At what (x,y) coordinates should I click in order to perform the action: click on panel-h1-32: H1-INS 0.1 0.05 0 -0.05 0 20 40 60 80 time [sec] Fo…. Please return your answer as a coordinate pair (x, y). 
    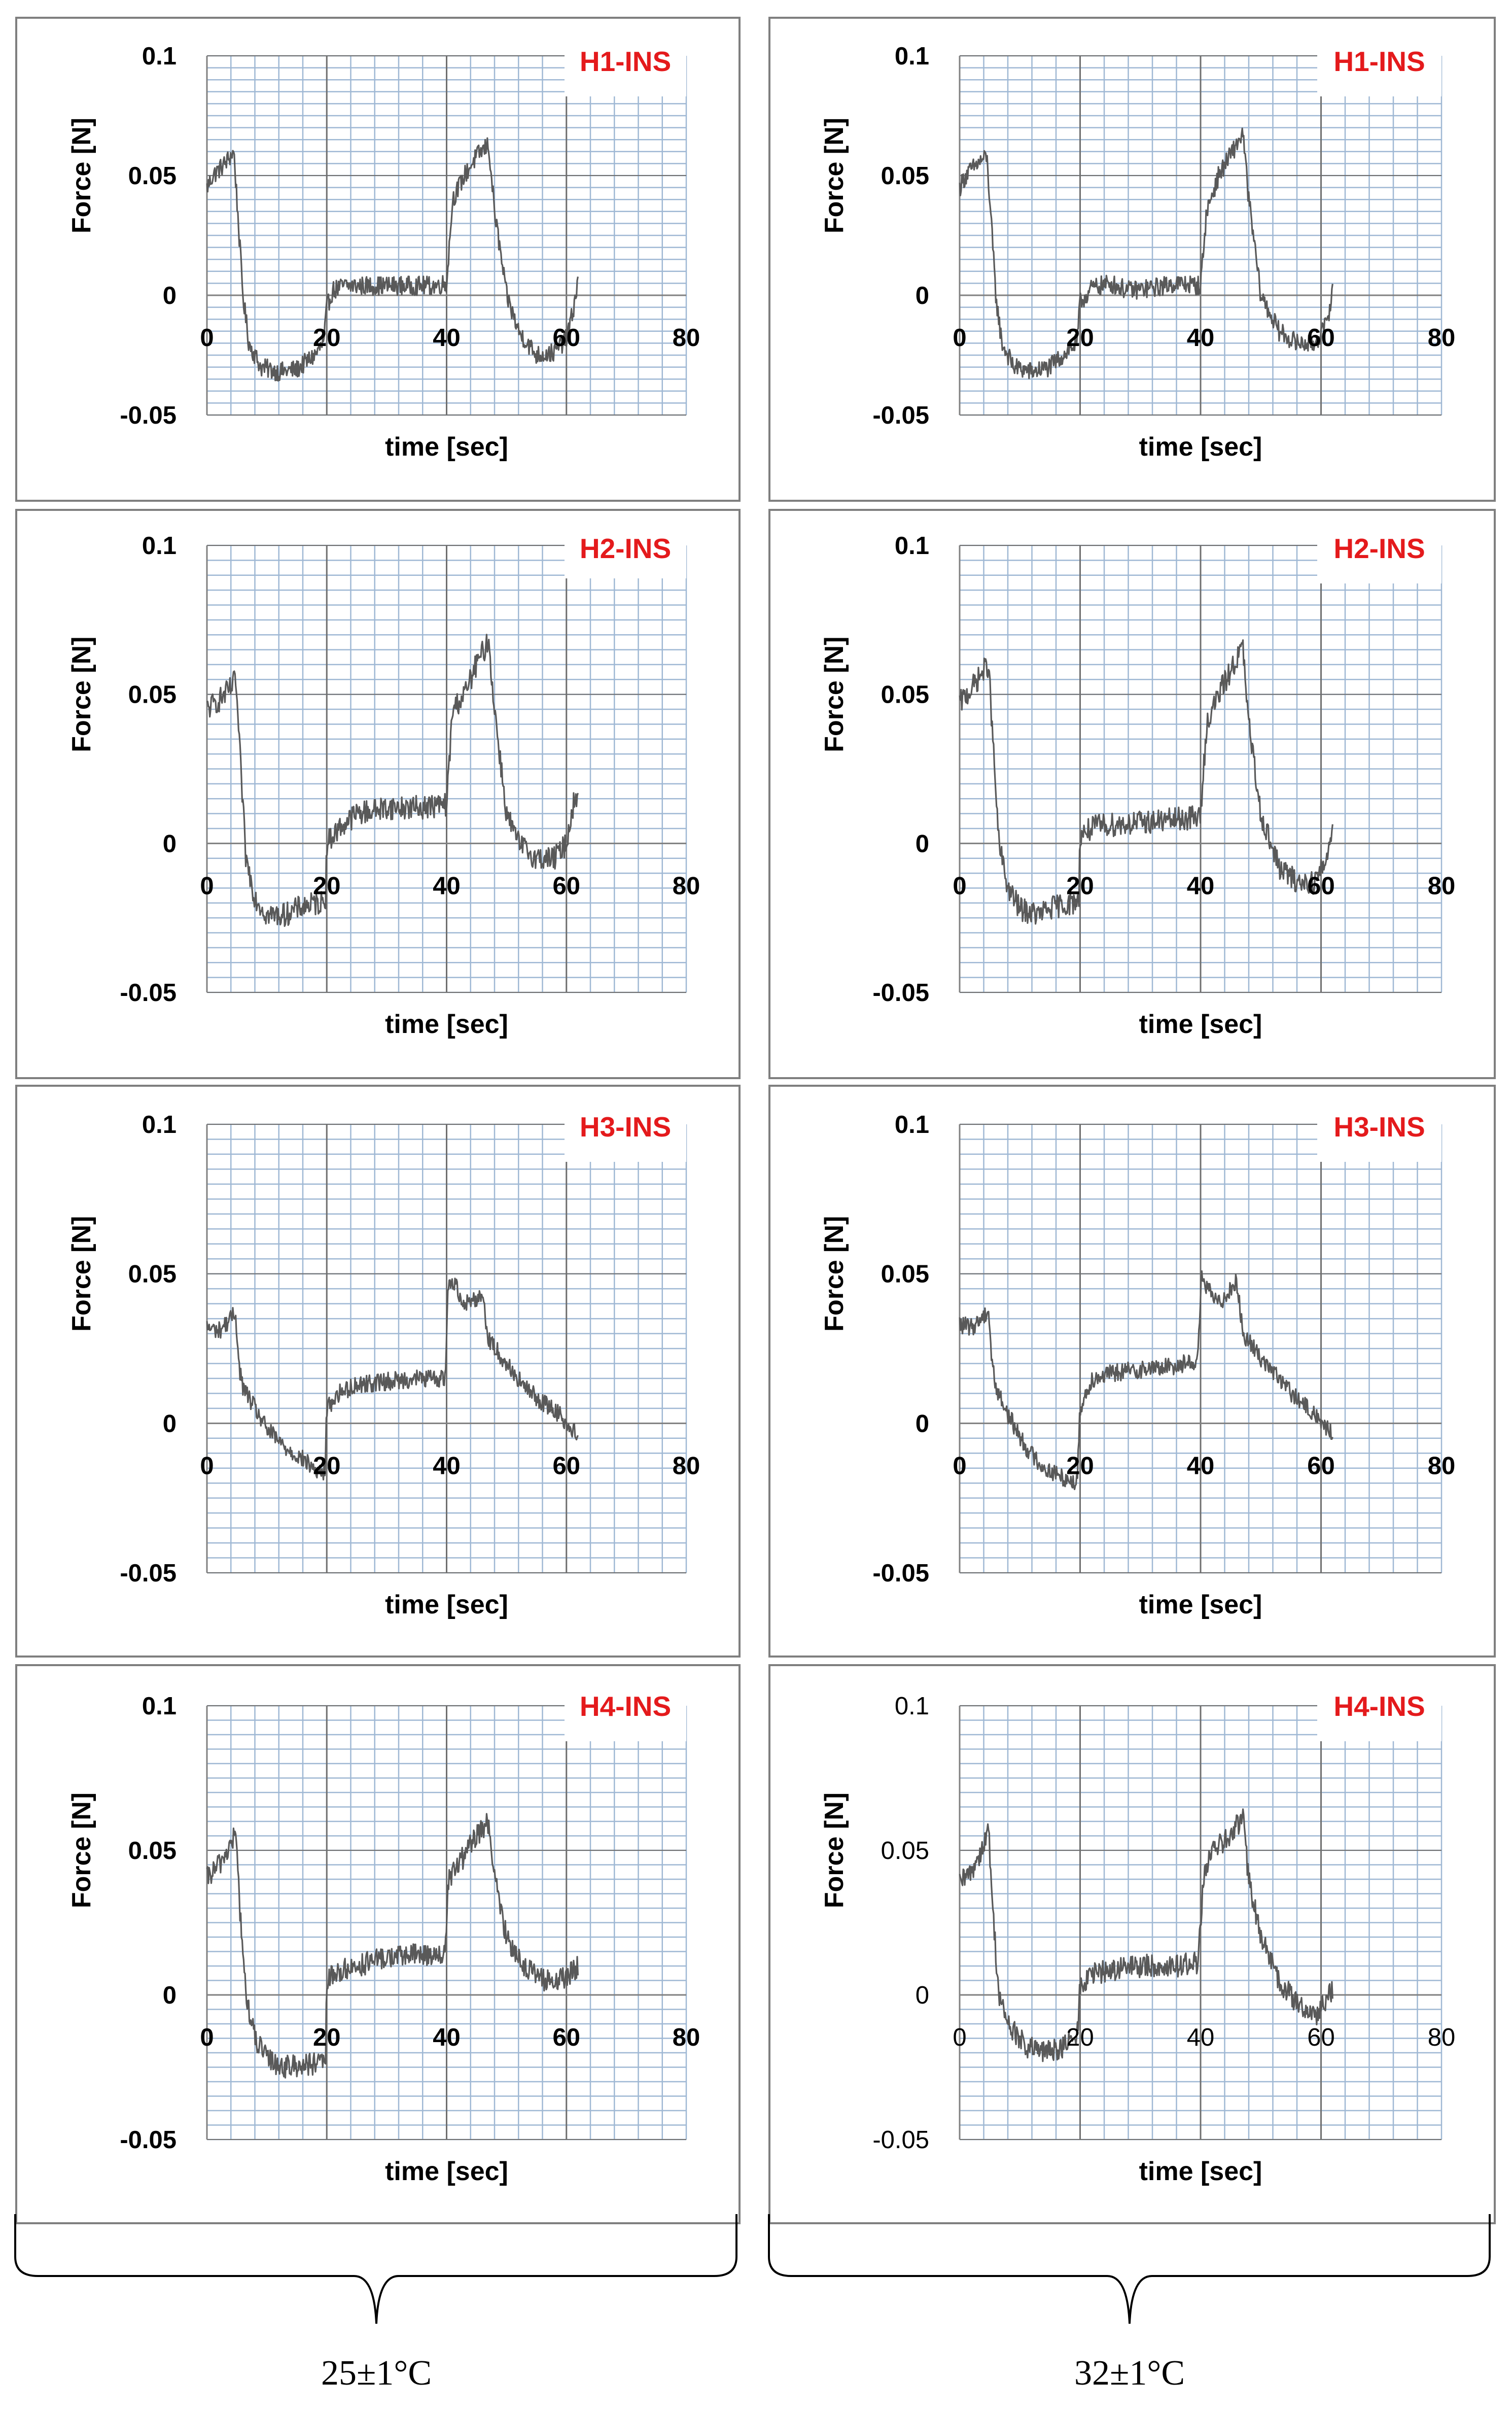
    Looking at the image, I should click on (1132, 259).